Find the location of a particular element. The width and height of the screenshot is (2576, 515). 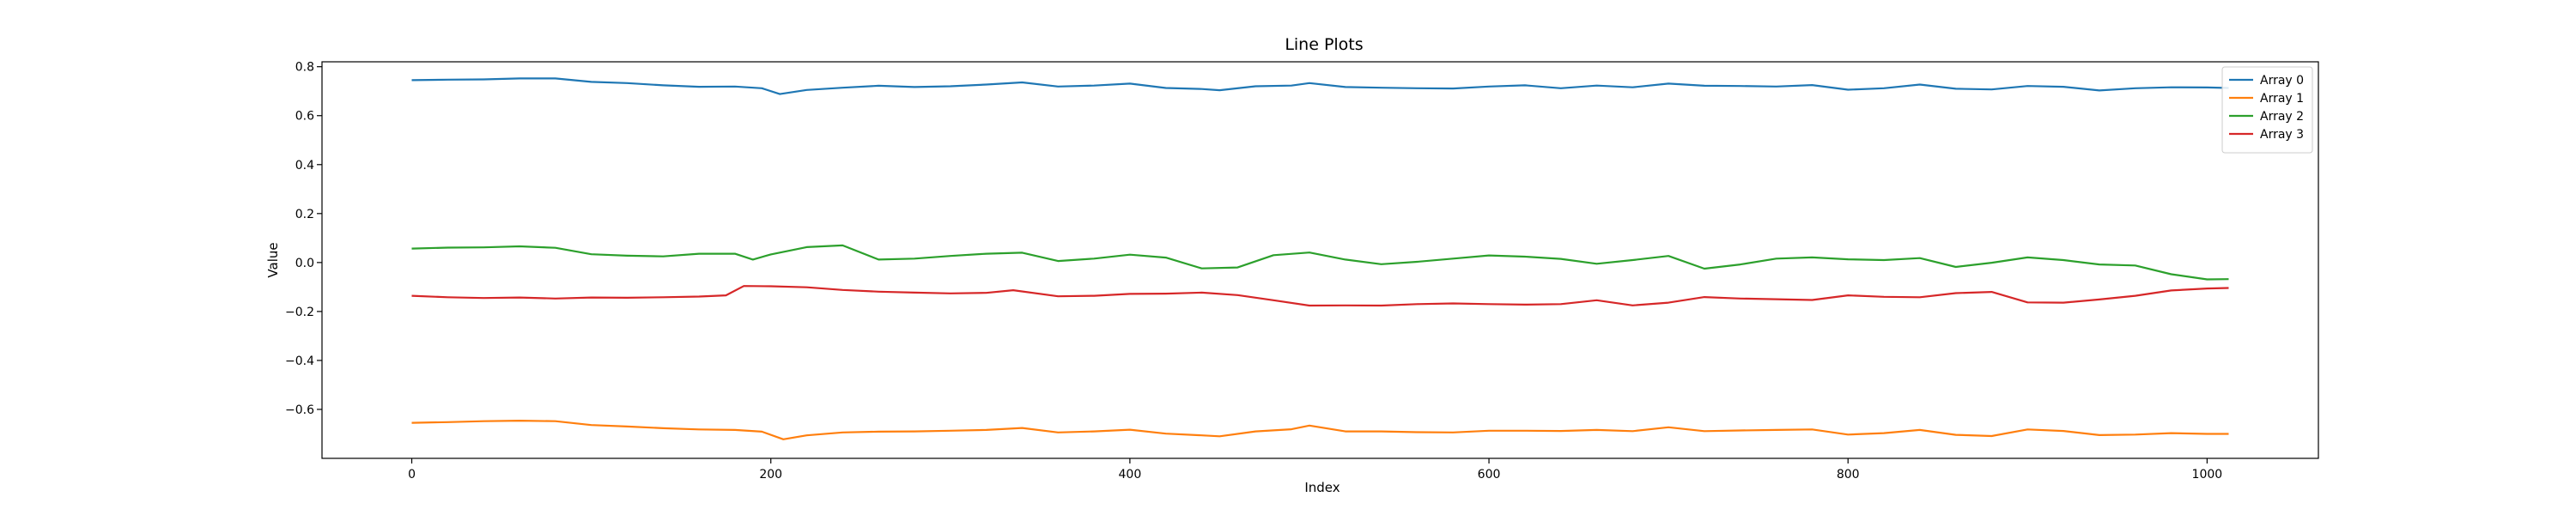

x-tick-label: 200 is located at coordinates (770, 475).